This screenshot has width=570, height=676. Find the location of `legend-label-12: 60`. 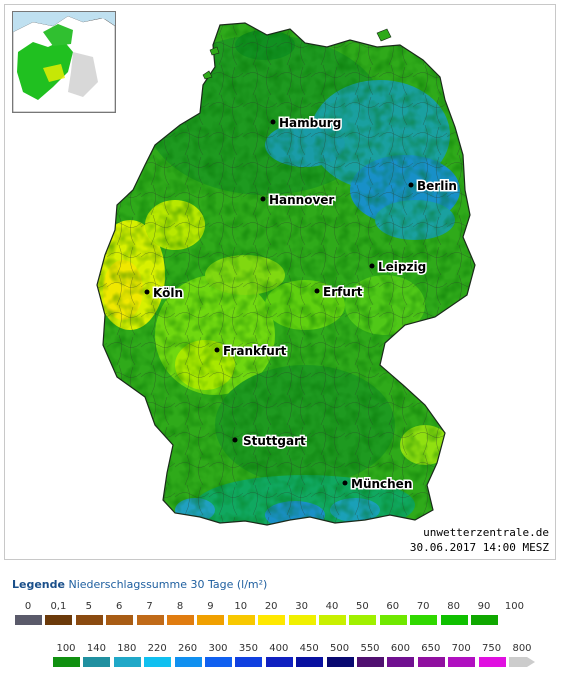

legend-label-12: 60 is located at coordinates (393, 606).